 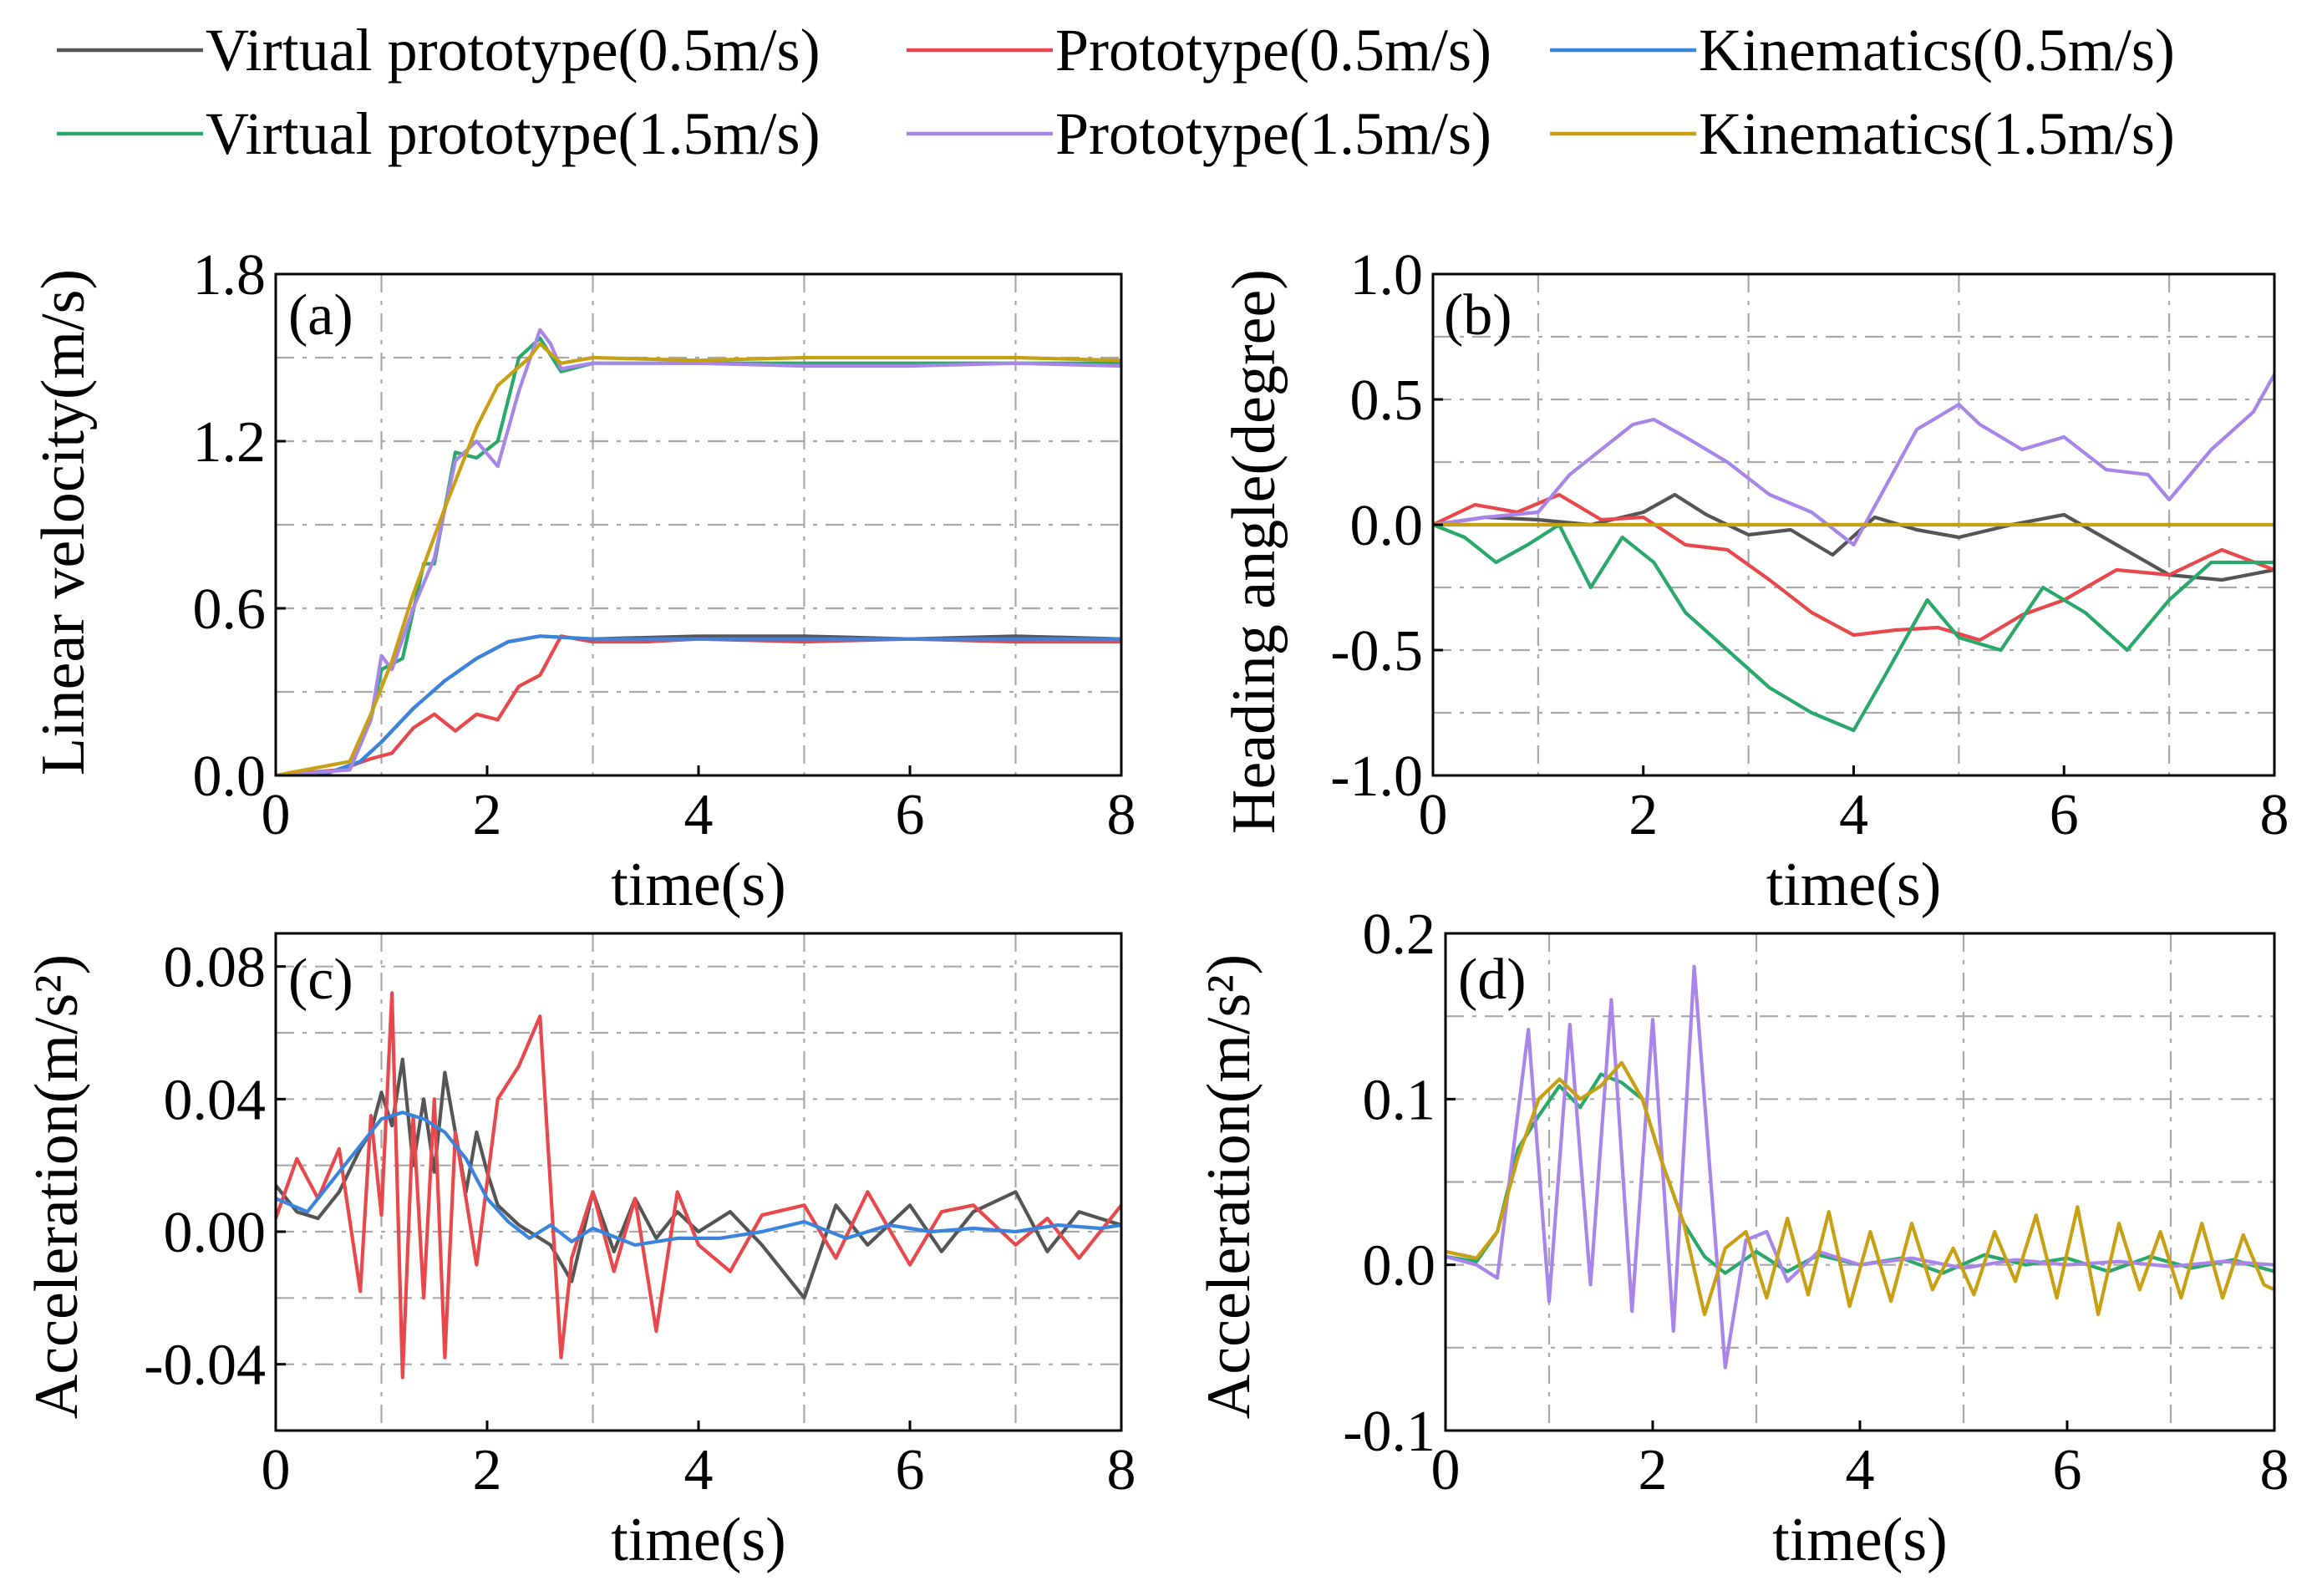 I want to click on legend-item: Prototype(0.5m/s), so click(x=1199, y=50).